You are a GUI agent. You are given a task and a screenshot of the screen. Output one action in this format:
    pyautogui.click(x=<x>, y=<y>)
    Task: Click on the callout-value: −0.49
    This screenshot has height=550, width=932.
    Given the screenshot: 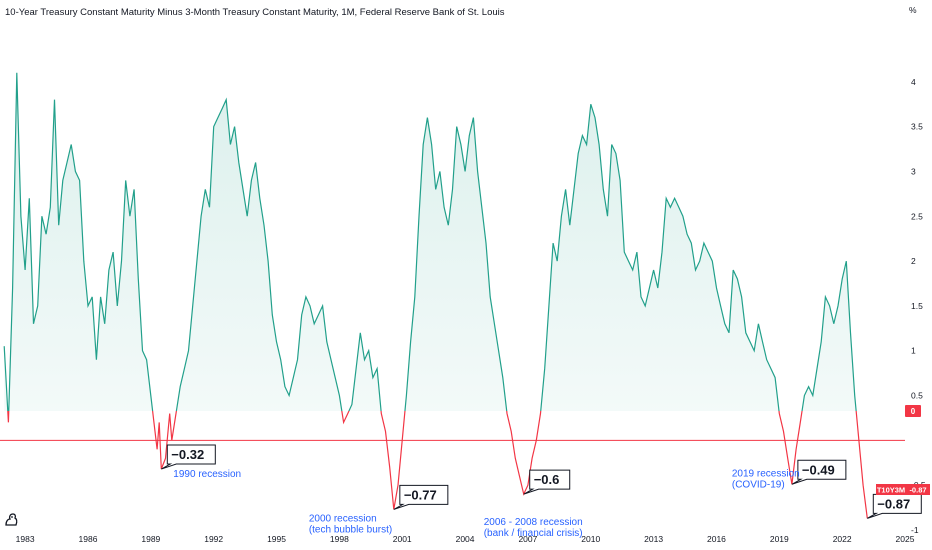 What is the action you would take?
    pyautogui.click(x=818, y=469)
    